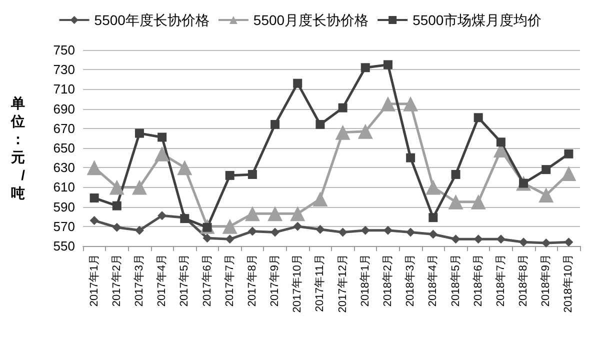 The image size is (600, 344). Describe the element at coordinates (64, 187) in the screenshot. I see `y-tick-label: 610` at that location.